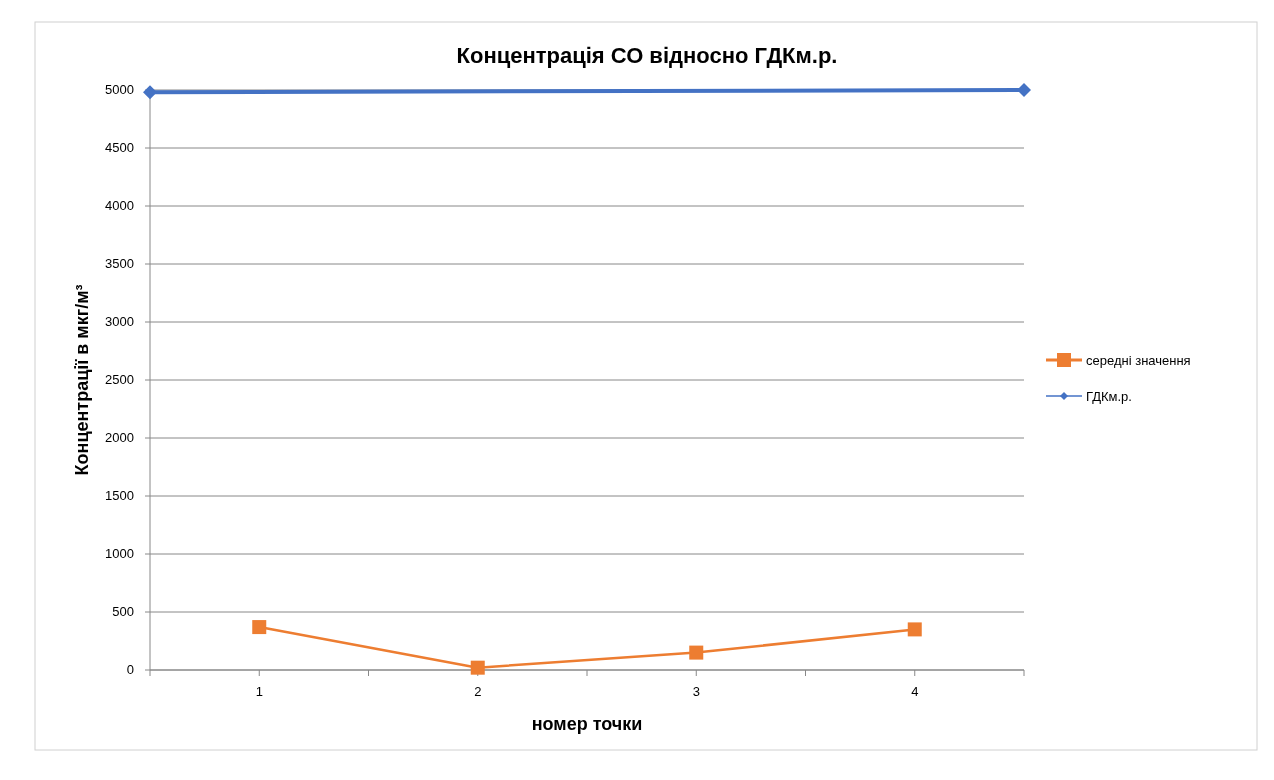  Describe the element at coordinates (915, 691) in the screenshot. I see `x-tick-label: 4` at that location.